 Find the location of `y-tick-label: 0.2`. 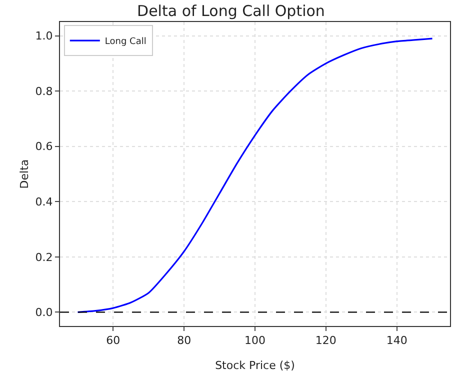

y-tick-label: 0.2 is located at coordinates (44, 257).